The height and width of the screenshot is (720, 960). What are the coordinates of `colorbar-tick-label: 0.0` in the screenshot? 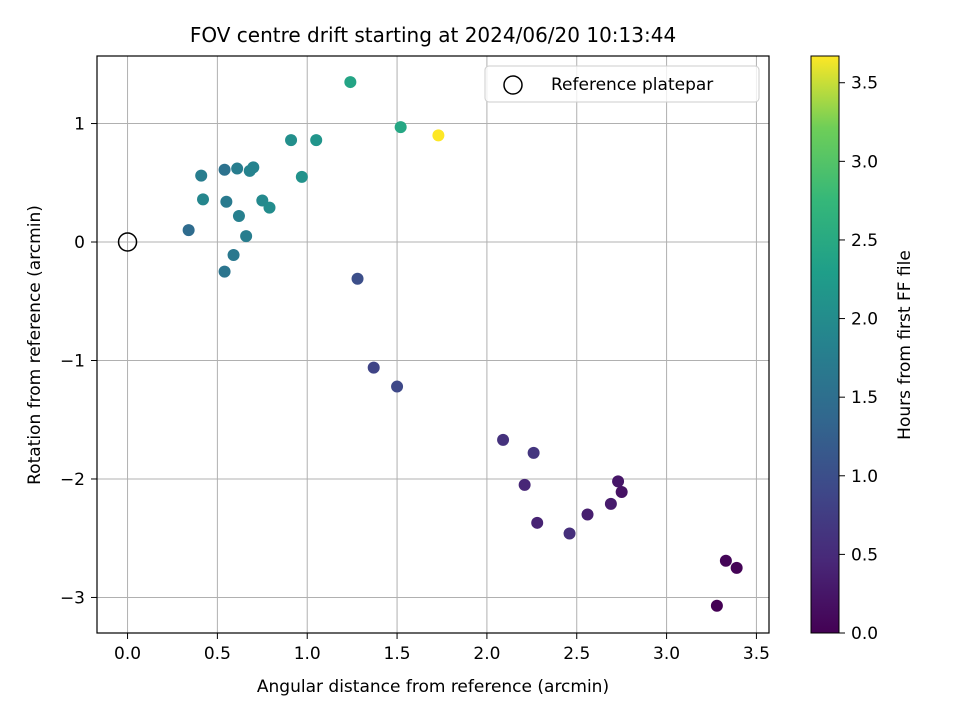 It's located at (864, 634).